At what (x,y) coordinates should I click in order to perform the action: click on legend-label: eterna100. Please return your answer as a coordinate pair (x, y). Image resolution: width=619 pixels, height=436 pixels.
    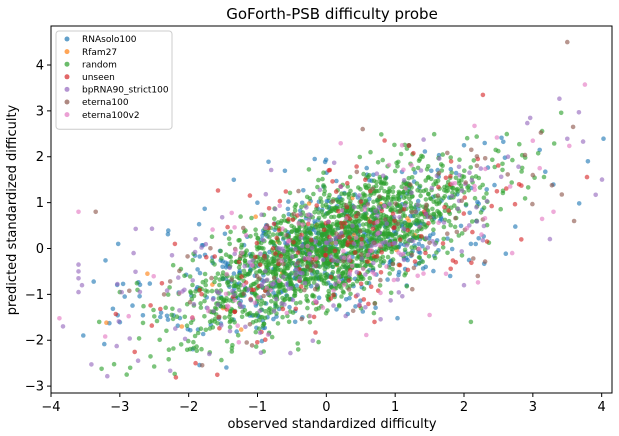
    Looking at the image, I should click on (105, 103).